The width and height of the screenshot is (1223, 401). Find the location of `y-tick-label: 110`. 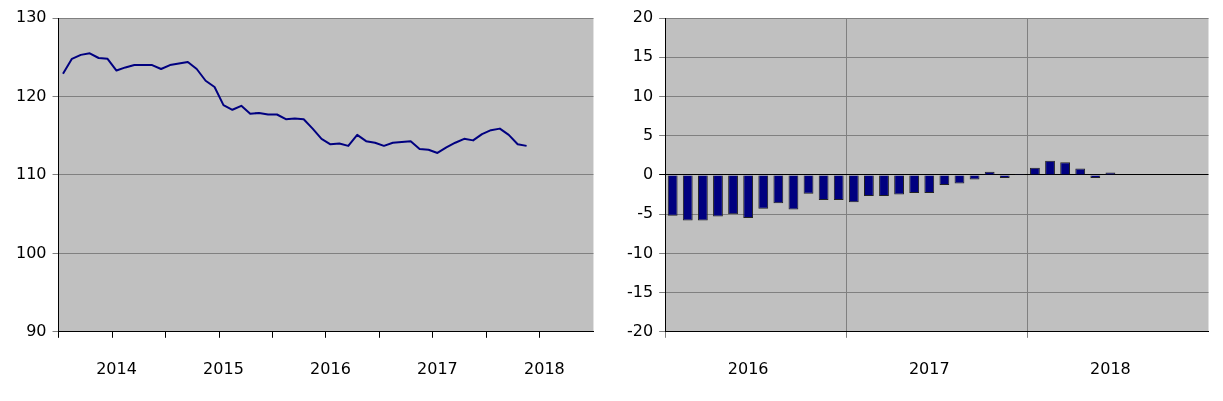

y-tick-label: 110 is located at coordinates (31, 174).